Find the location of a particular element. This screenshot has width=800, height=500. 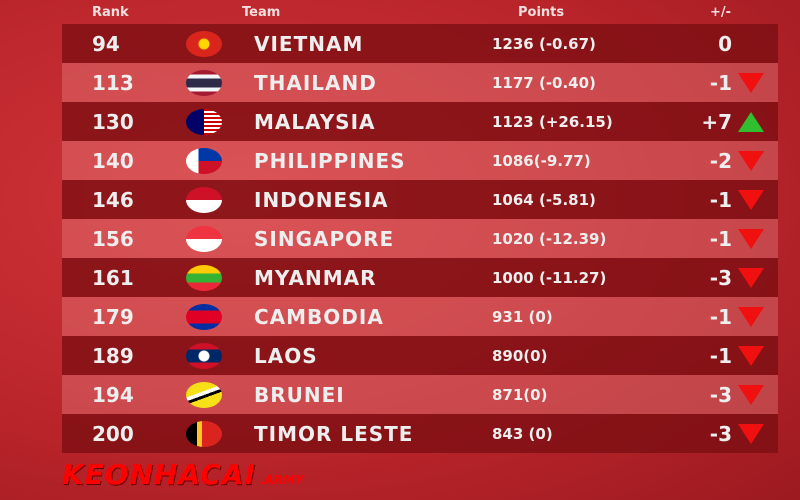

points: 931 (0) is located at coordinates (522, 316).